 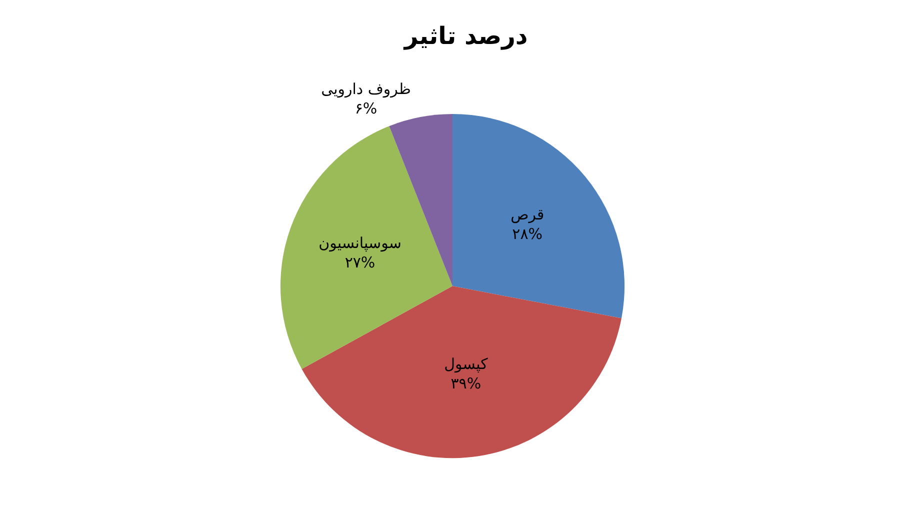 What do you see at coordinates (366, 89) in the screenshot?
I see `slice-label: ظروف دارویی` at bounding box center [366, 89].